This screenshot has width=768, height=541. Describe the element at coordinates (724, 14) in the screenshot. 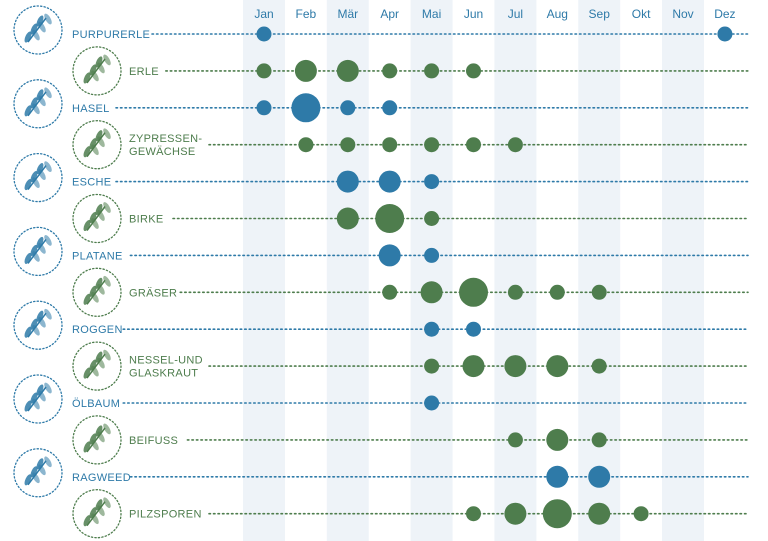

I see `month-label: Dez` at that location.